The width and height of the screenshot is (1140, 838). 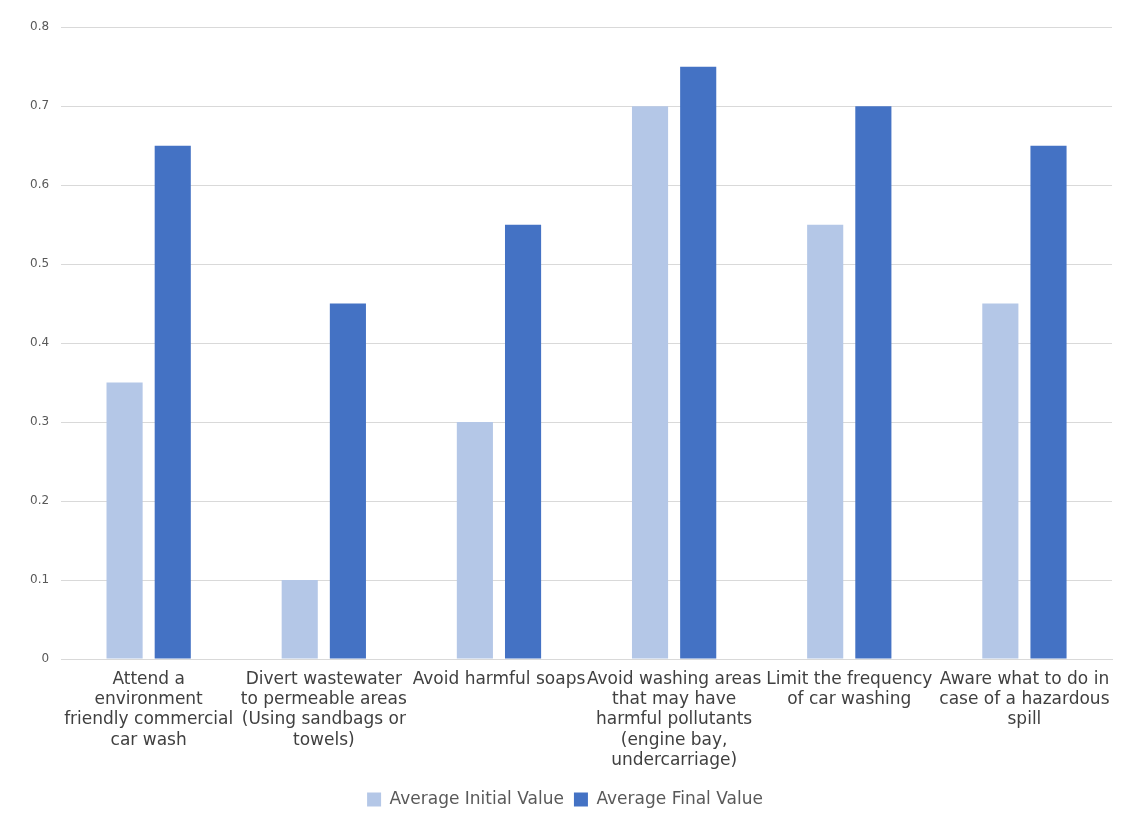 What do you see at coordinates (1024, 698) in the screenshot?
I see `x-tick-label: Aware what to do in case of a hazardous spill` at bounding box center [1024, 698].